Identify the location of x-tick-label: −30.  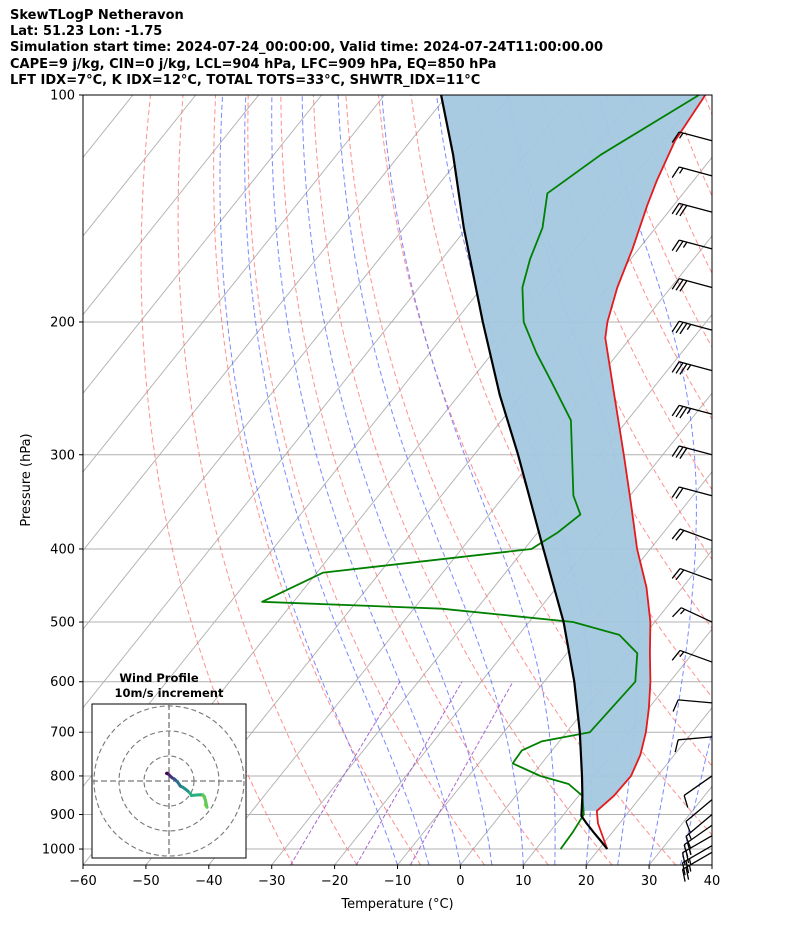
(271, 881).